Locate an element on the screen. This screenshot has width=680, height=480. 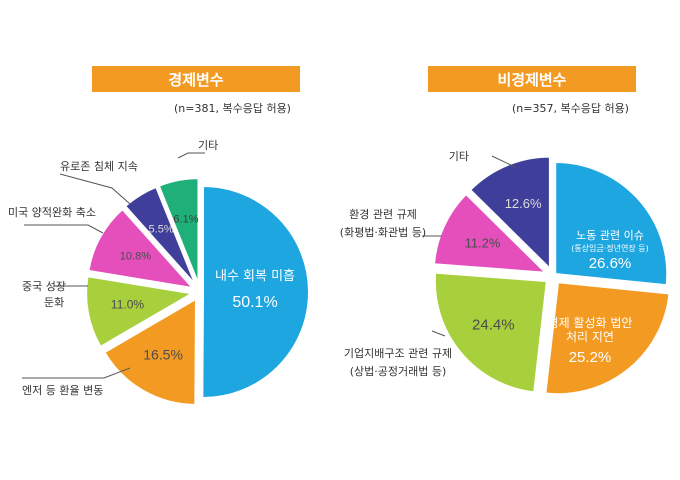
right-chart-subtitle: (n=357, 복수응답 허용) is located at coordinates (570, 108).